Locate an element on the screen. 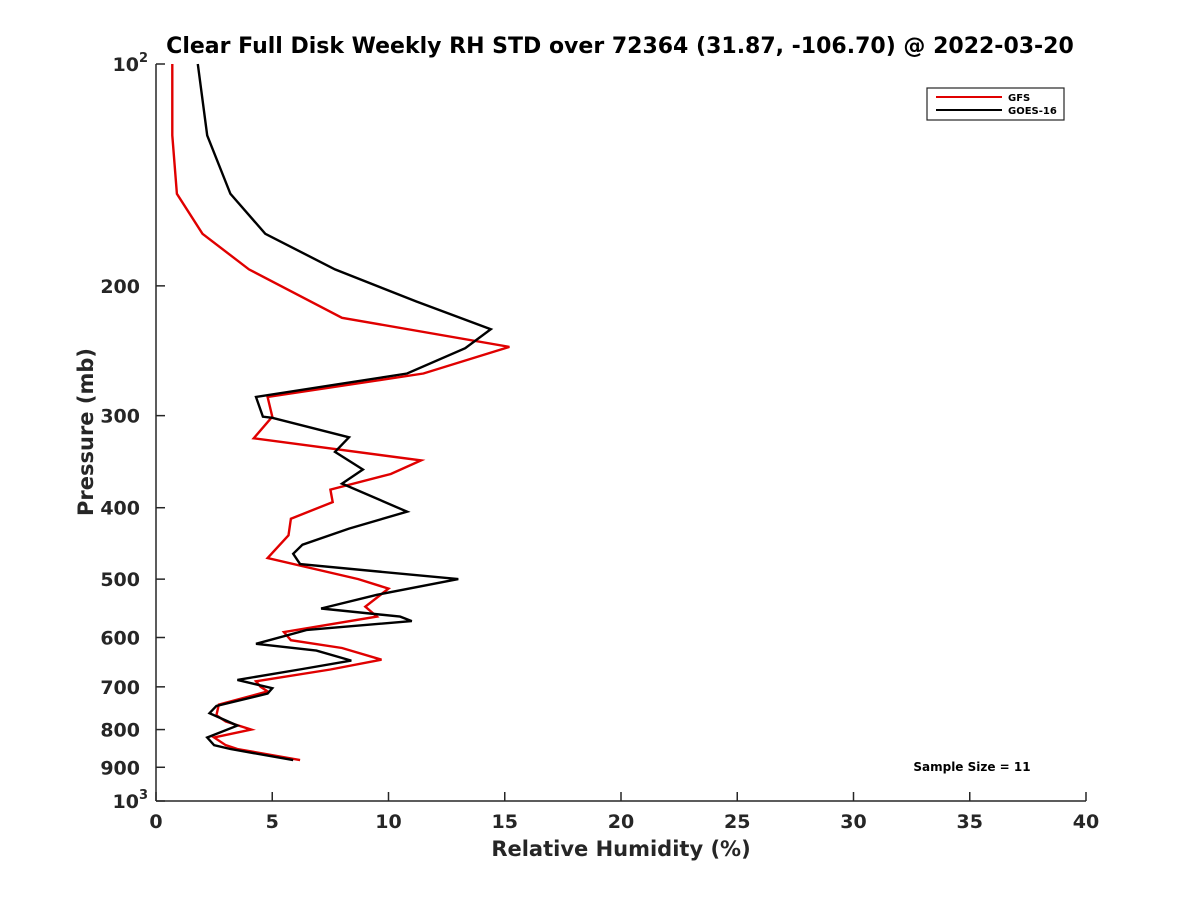 The height and width of the screenshot is (900, 1200). y-tick-label: 700 is located at coordinates (120, 688).